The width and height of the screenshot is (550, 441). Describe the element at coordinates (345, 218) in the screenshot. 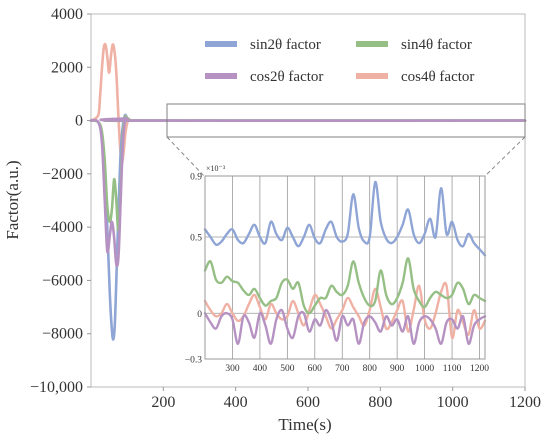

I see `inset-series-line-sin2theta-factor` at that location.